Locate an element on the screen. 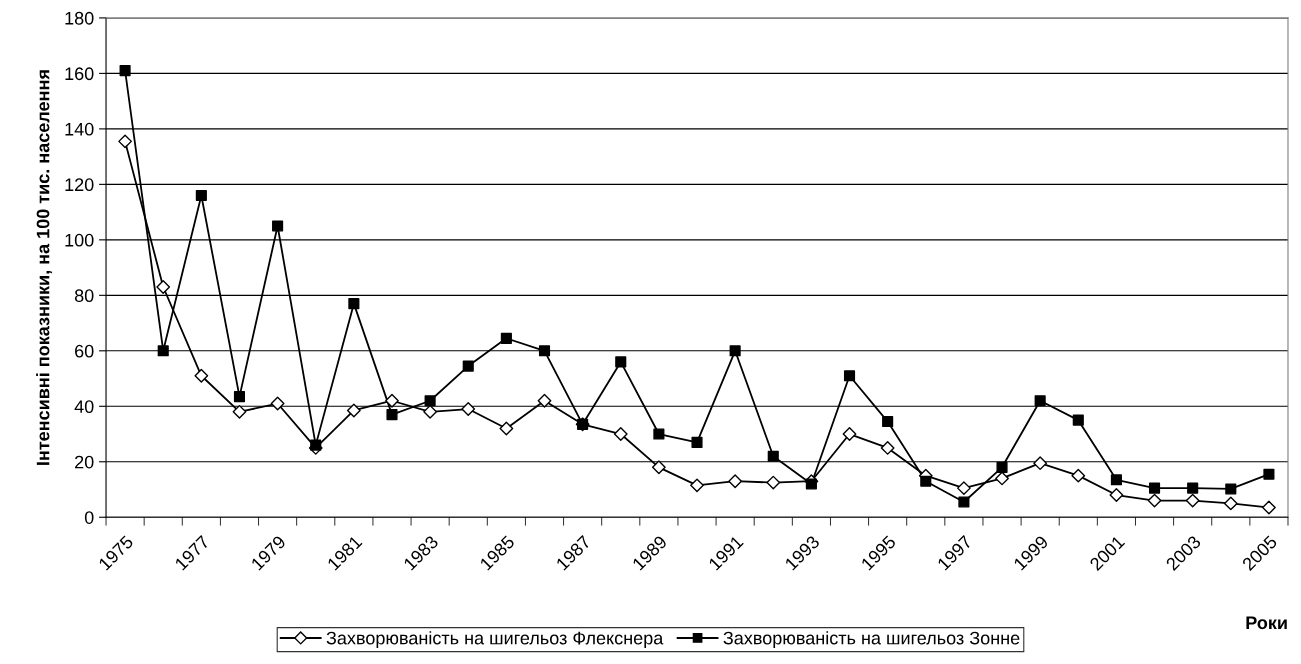  x-axis-title: Роки is located at coordinates (1266, 623).